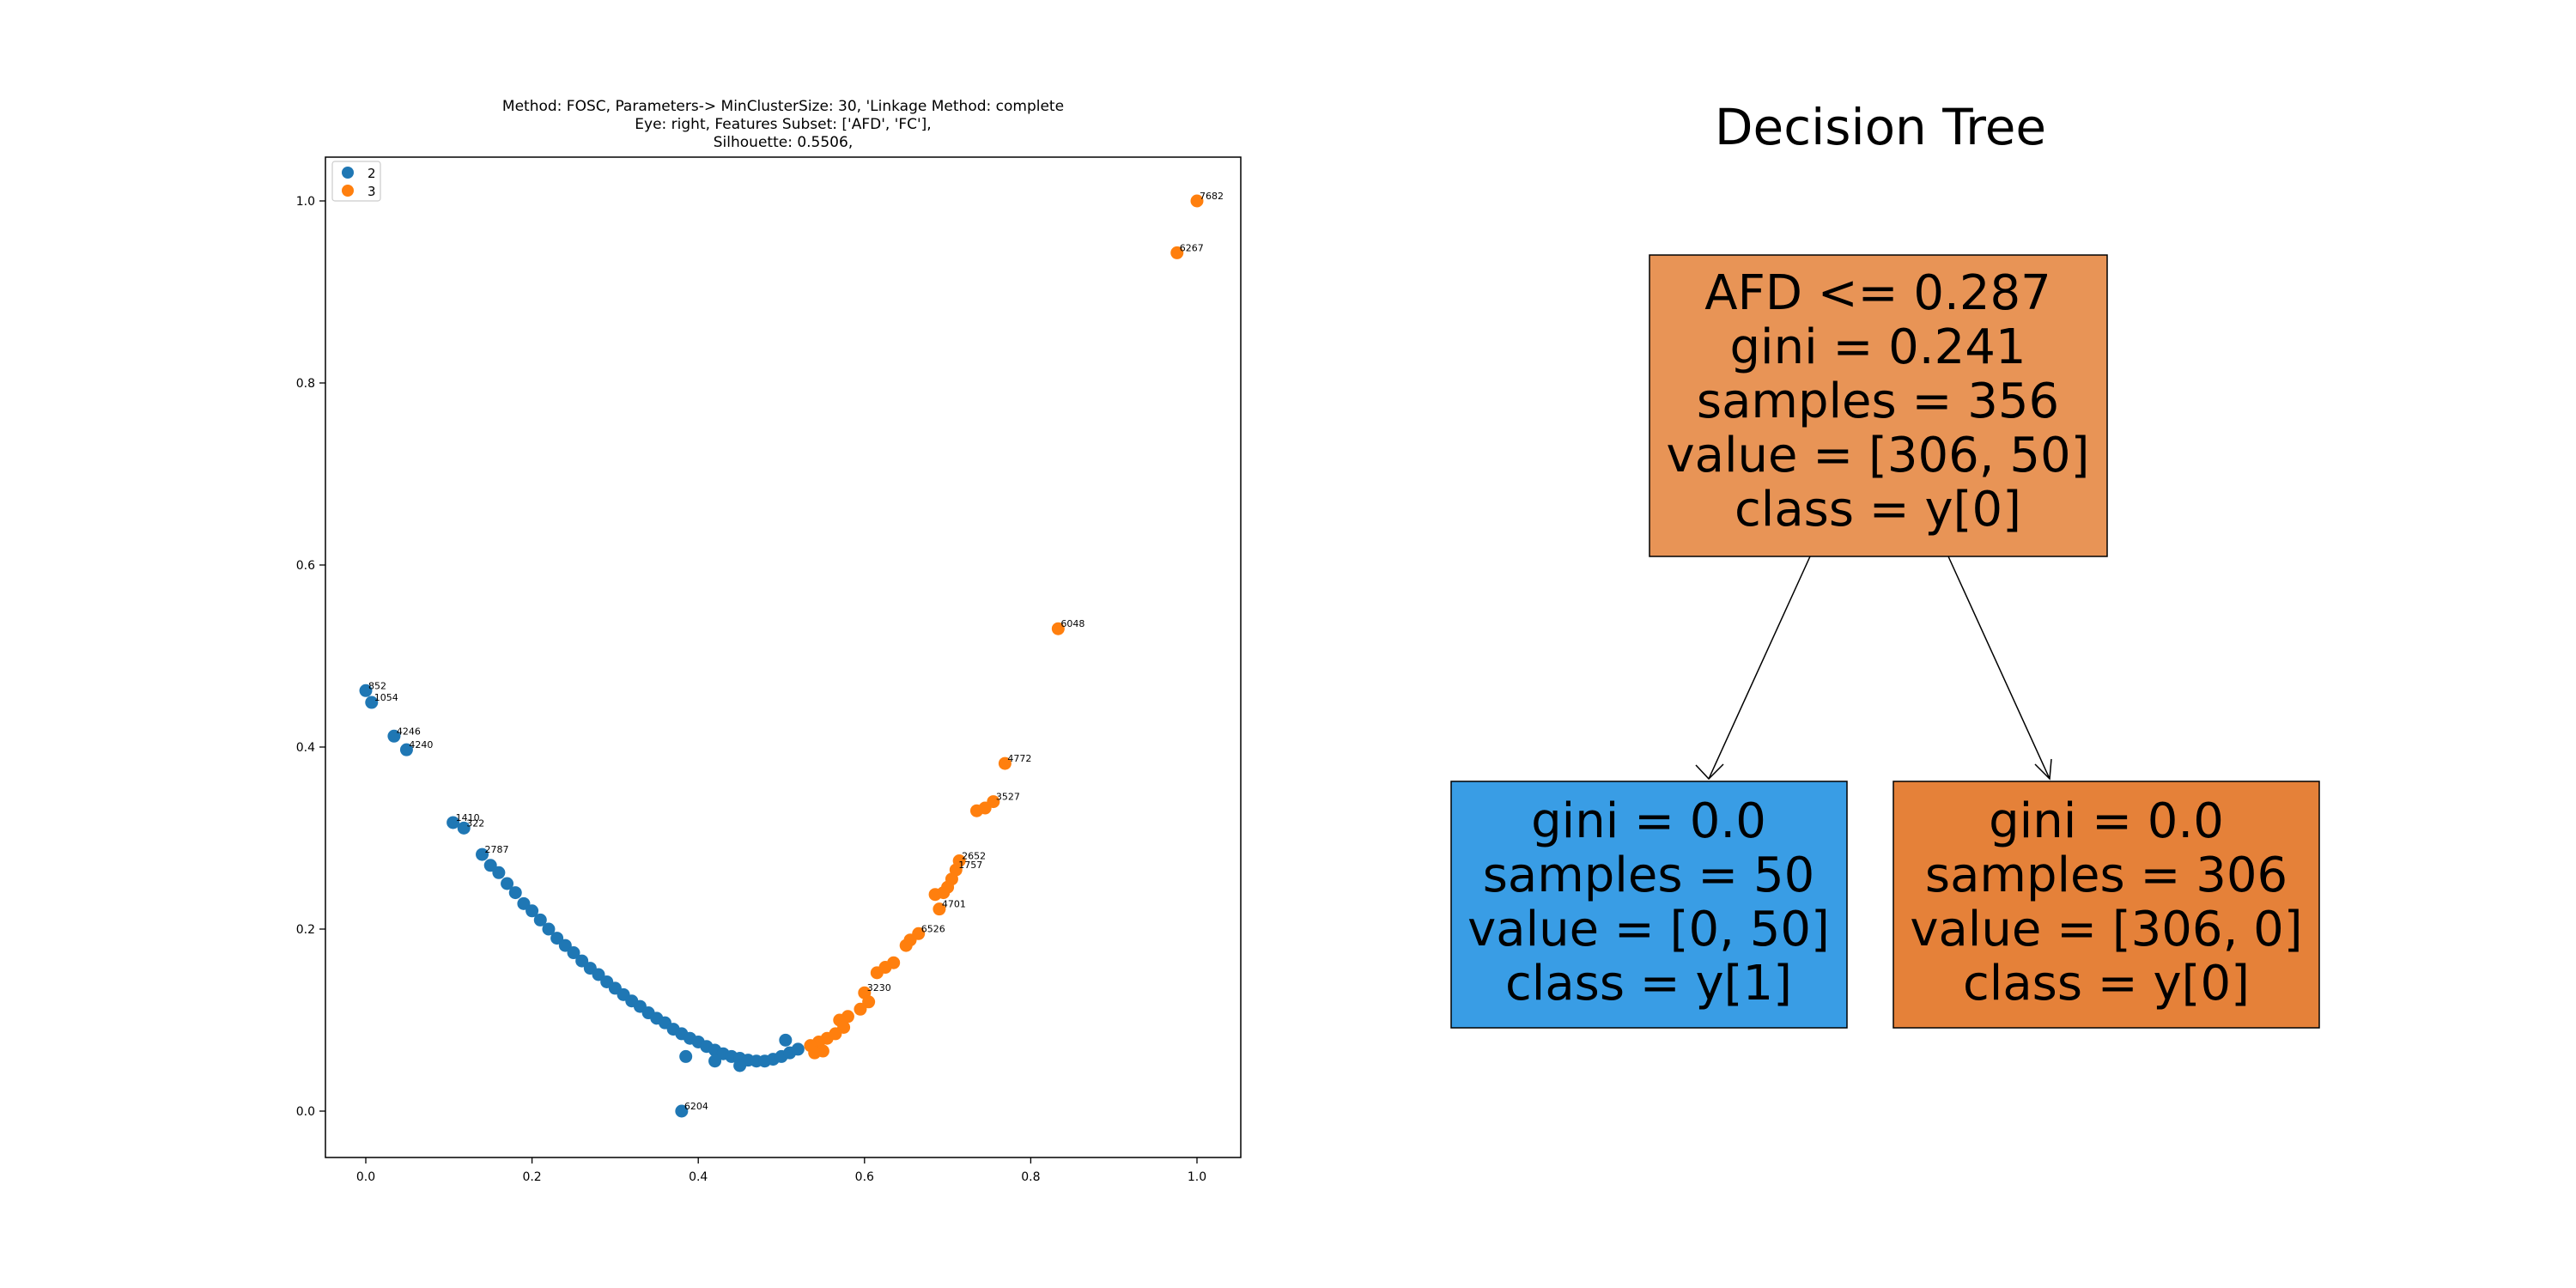  What do you see at coordinates (698, 1177) in the screenshot?
I see `x-tick-label-2: 0.4` at bounding box center [698, 1177].